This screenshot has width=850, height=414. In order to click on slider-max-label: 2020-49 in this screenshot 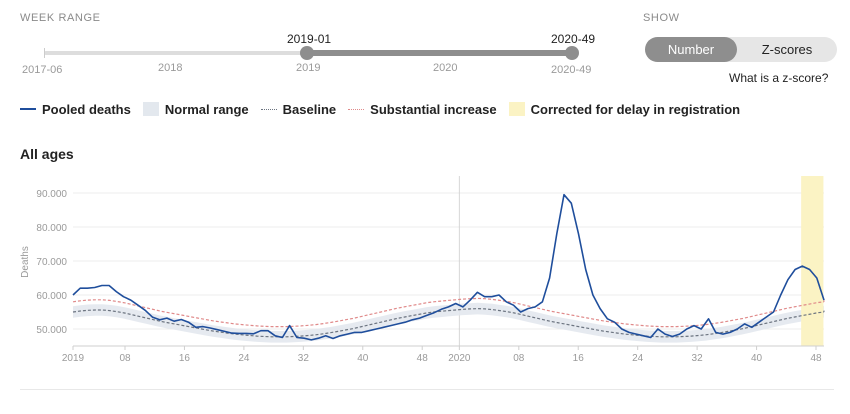, I will do `click(571, 70)`.